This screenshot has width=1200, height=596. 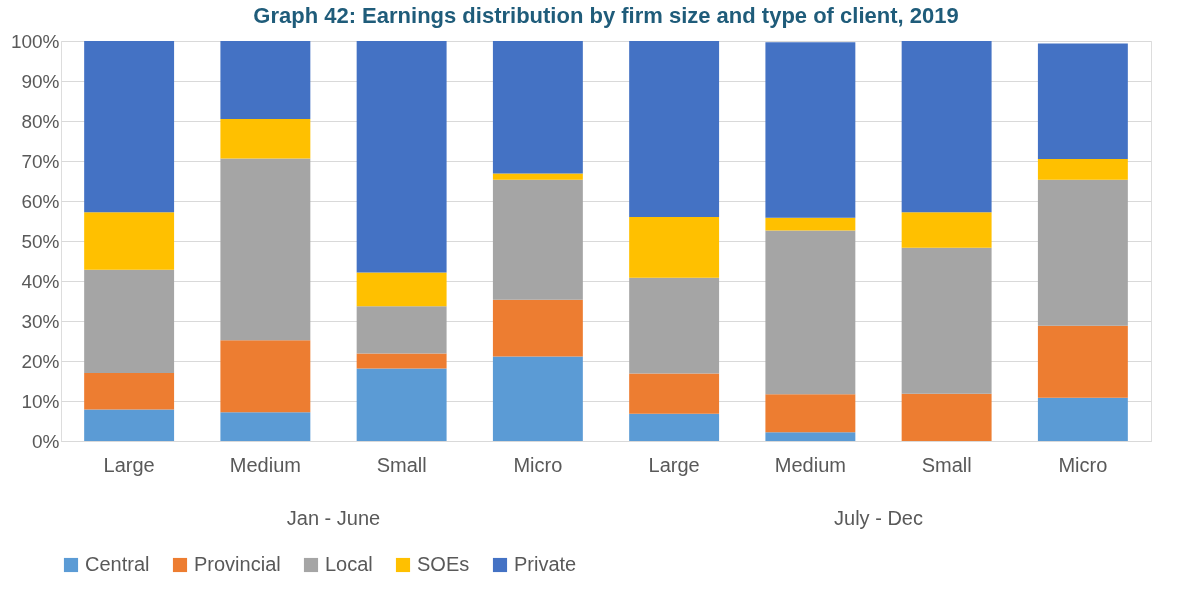 What do you see at coordinates (545, 564) in the screenshot?
I see `legend-label: Private` at bounding box center [545, 564].